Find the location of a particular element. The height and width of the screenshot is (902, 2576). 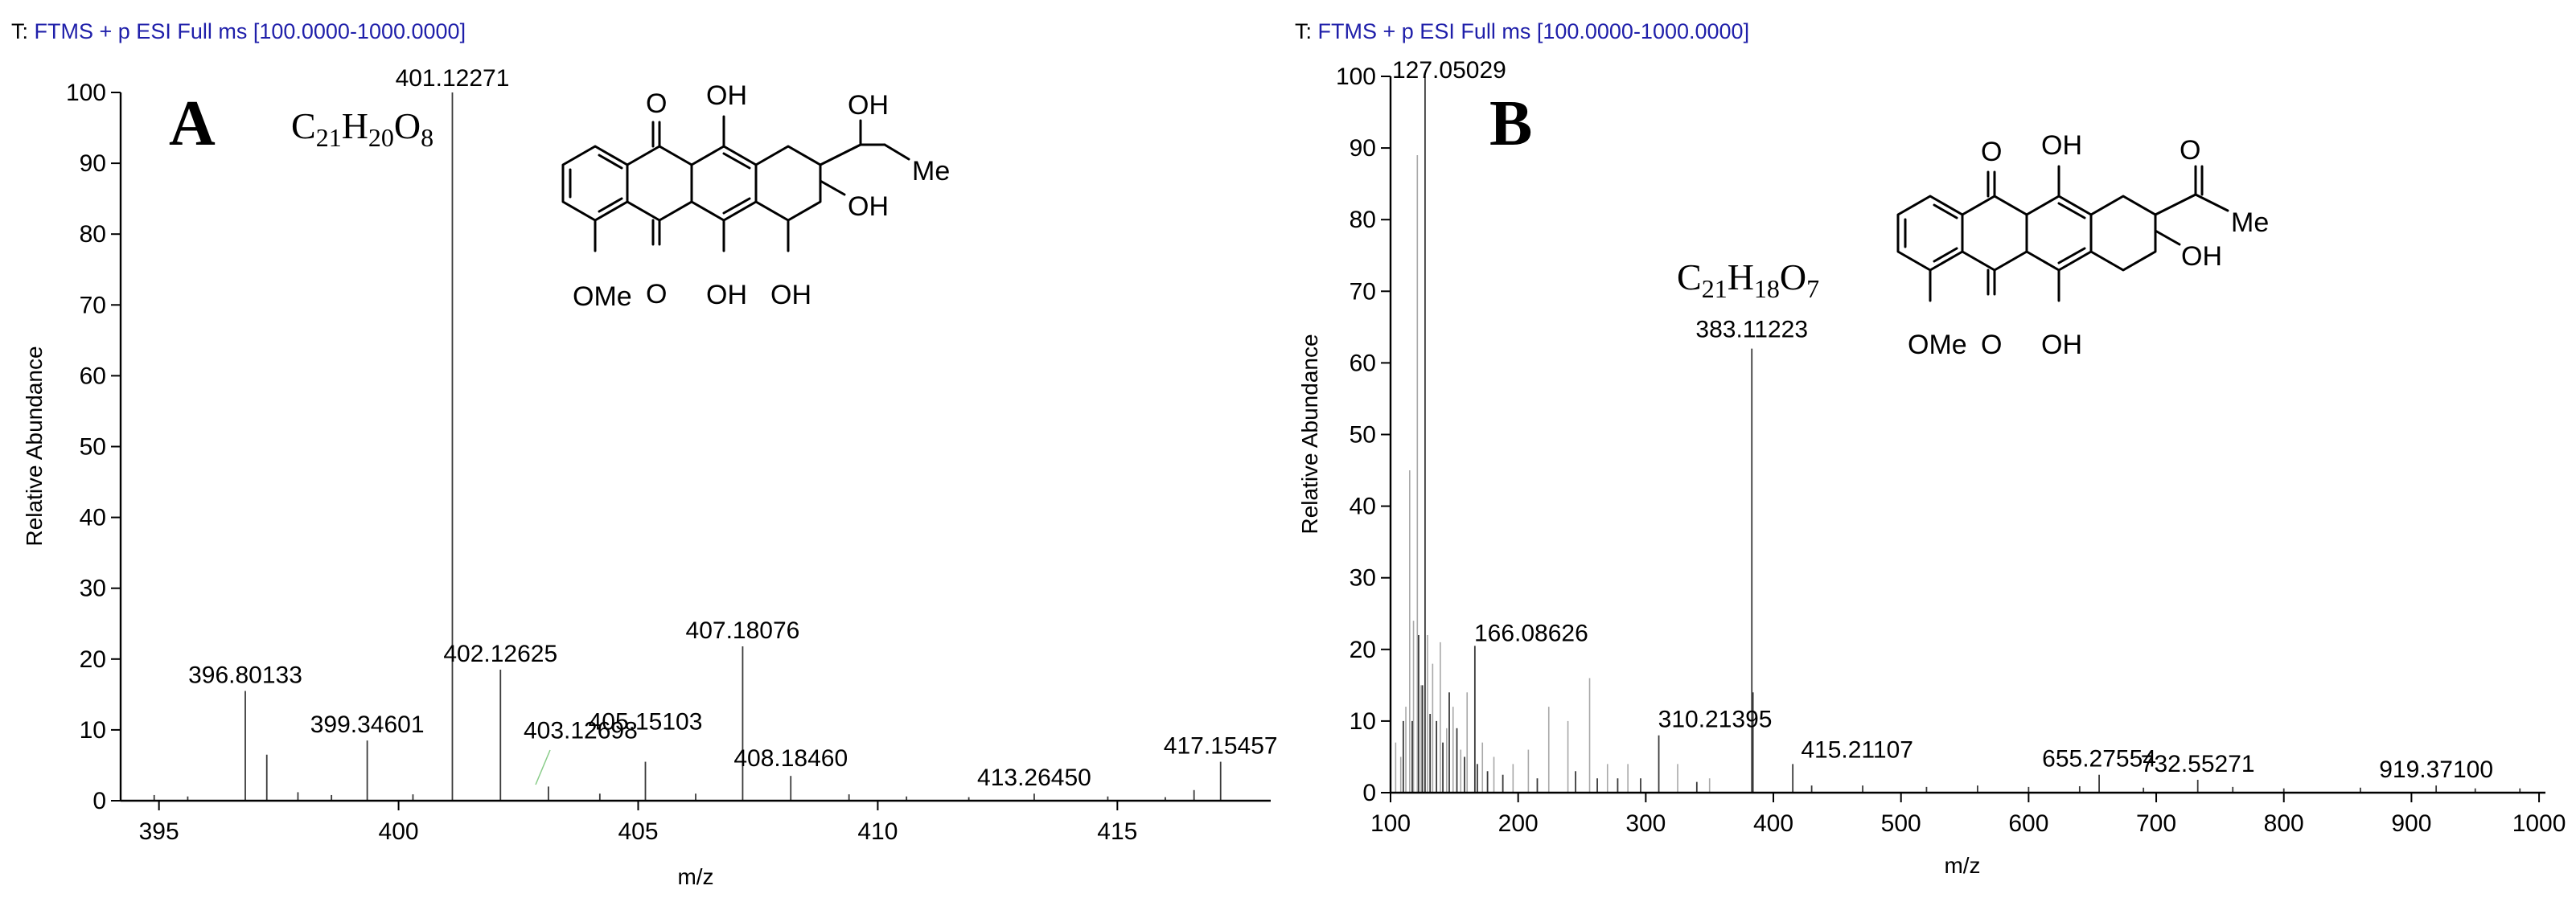

x-tick-label: 800 is located at coordinates (2284, 823).